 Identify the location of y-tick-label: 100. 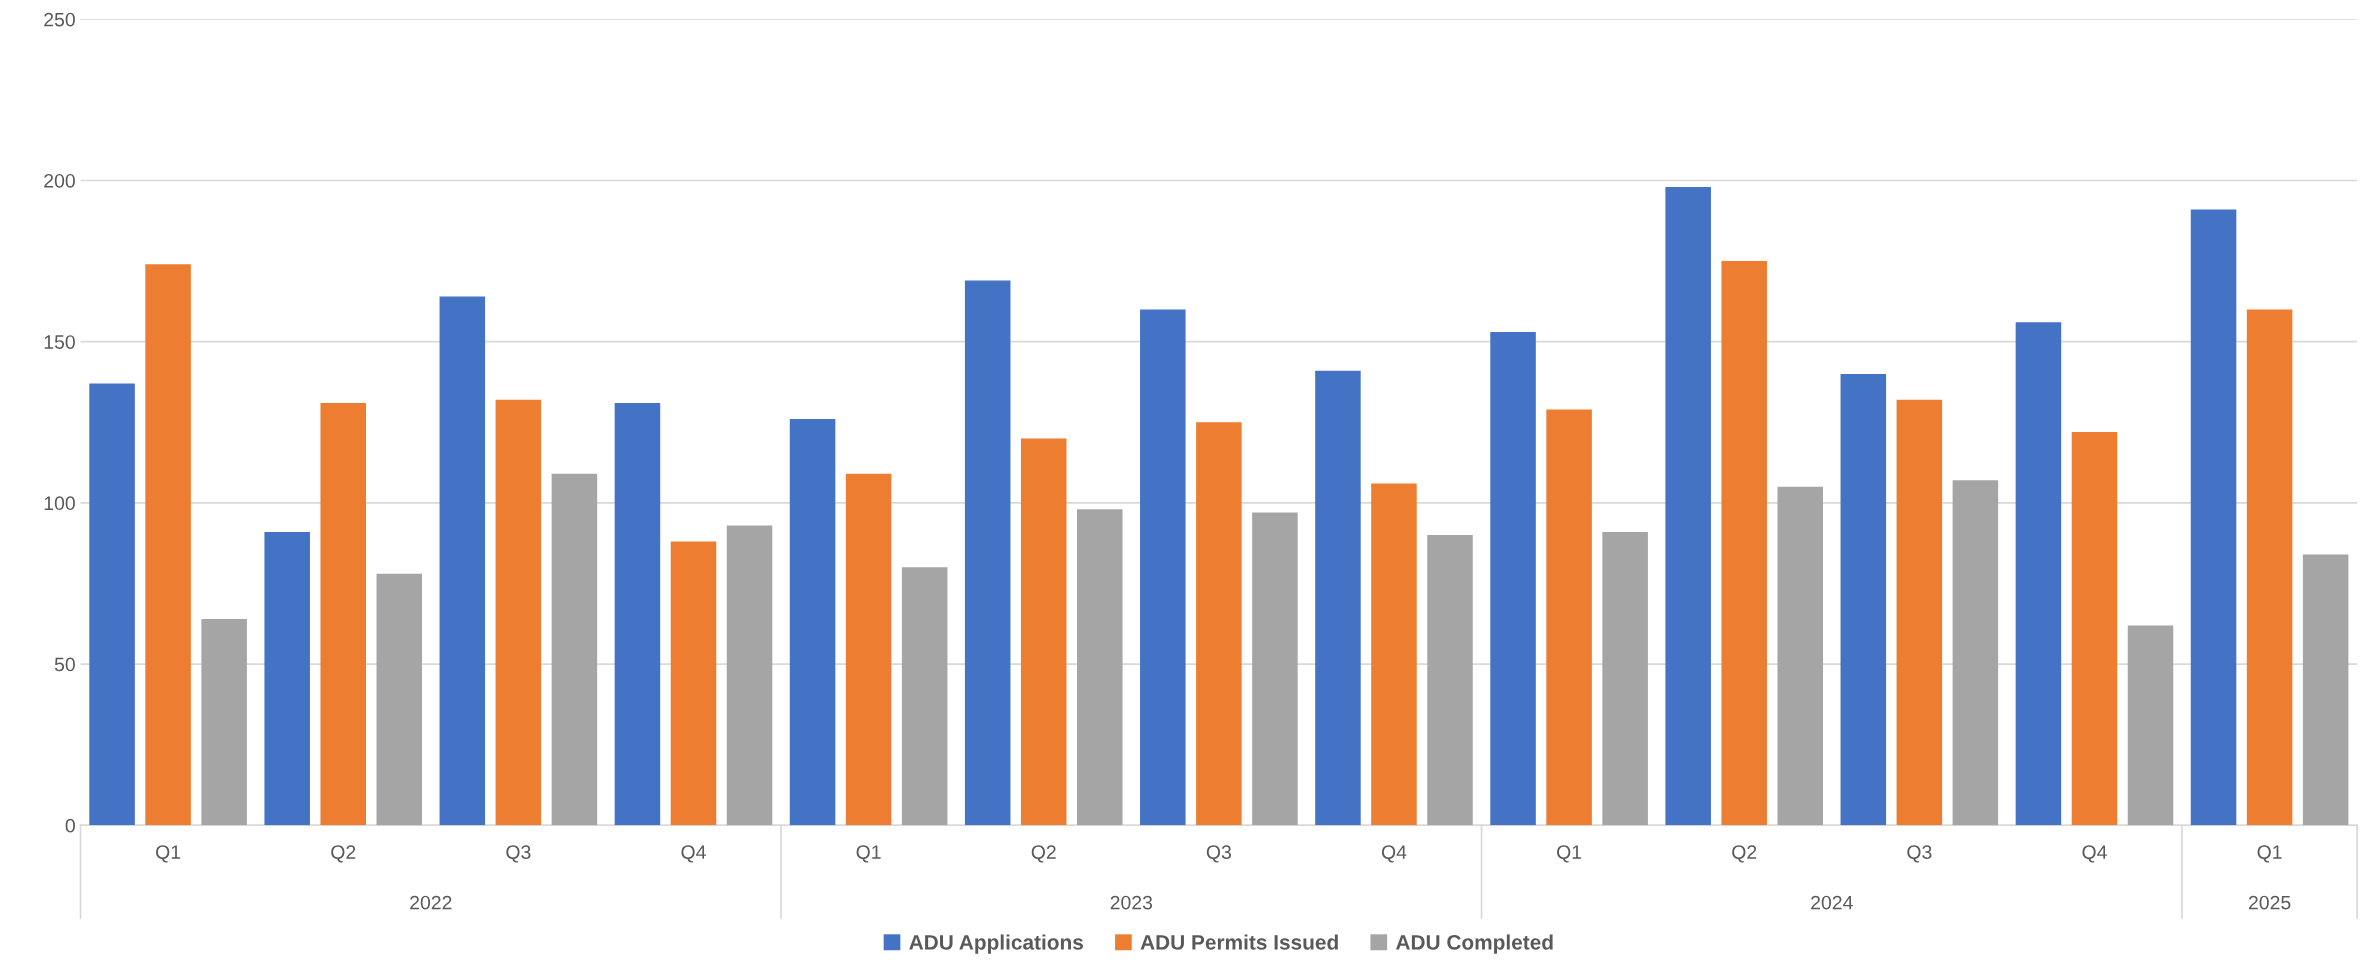
(59, 503).